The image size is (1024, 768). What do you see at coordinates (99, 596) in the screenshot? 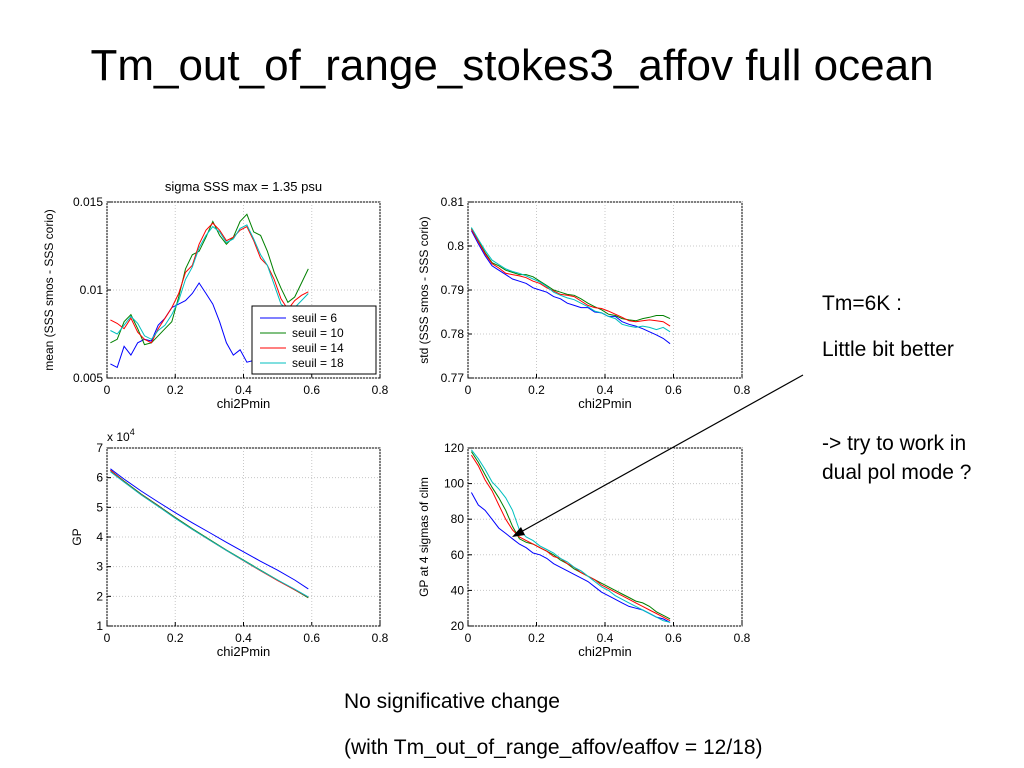
I see `y-tick-label: 2` at bounding box center [99, 596].